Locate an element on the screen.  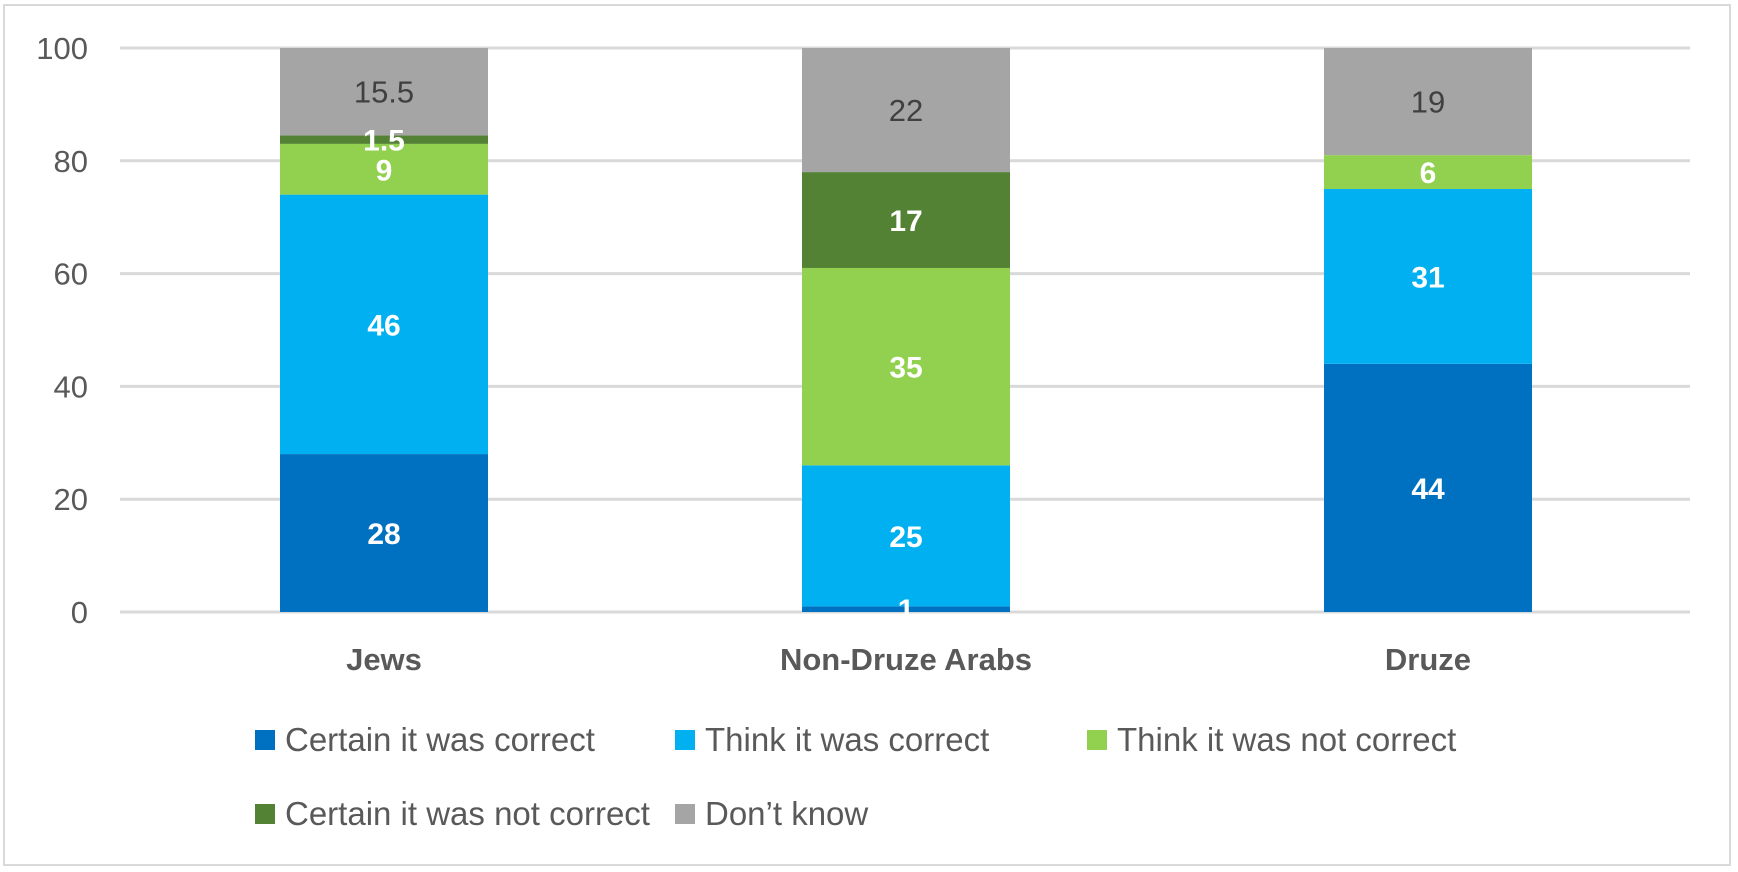
bar-segment-non-druze-arabs-think-it-was-correct is located at coordinates (906, 536).